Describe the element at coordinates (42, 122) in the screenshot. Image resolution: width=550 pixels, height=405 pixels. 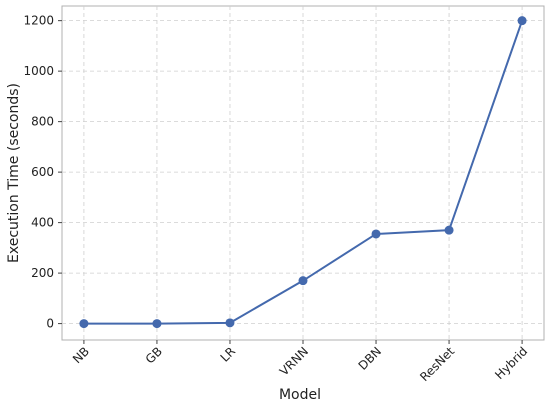
I see `y-tick-label: 800` at that location.